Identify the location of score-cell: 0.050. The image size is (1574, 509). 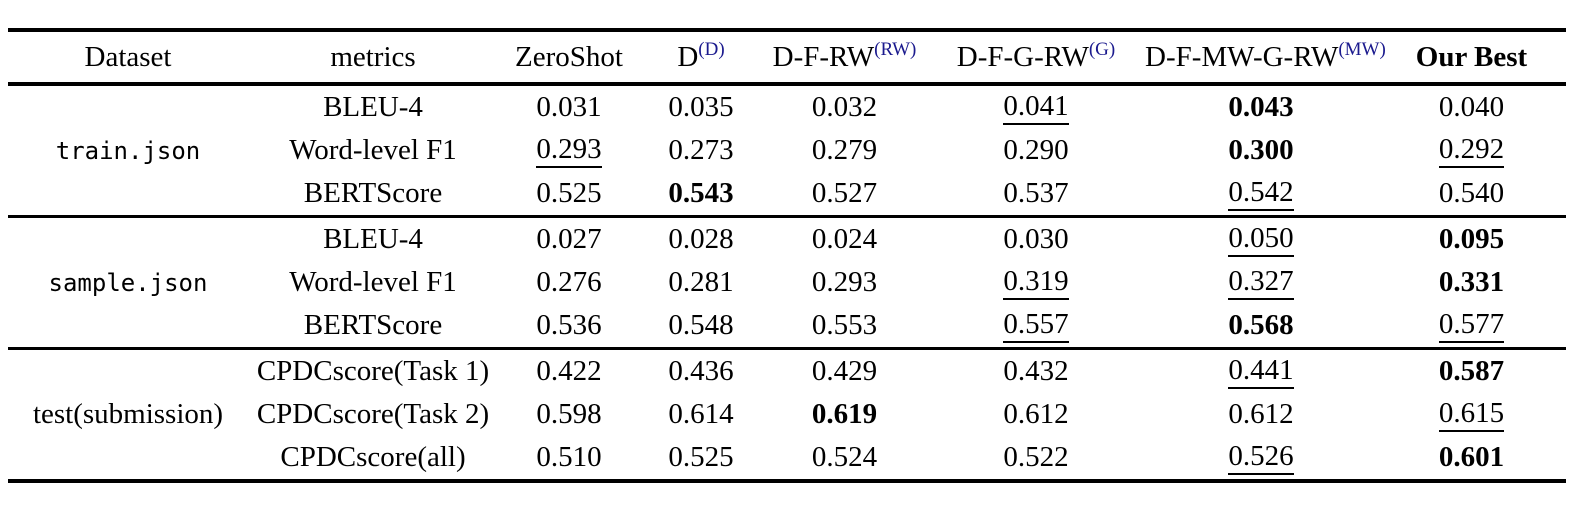
(1261, 239).